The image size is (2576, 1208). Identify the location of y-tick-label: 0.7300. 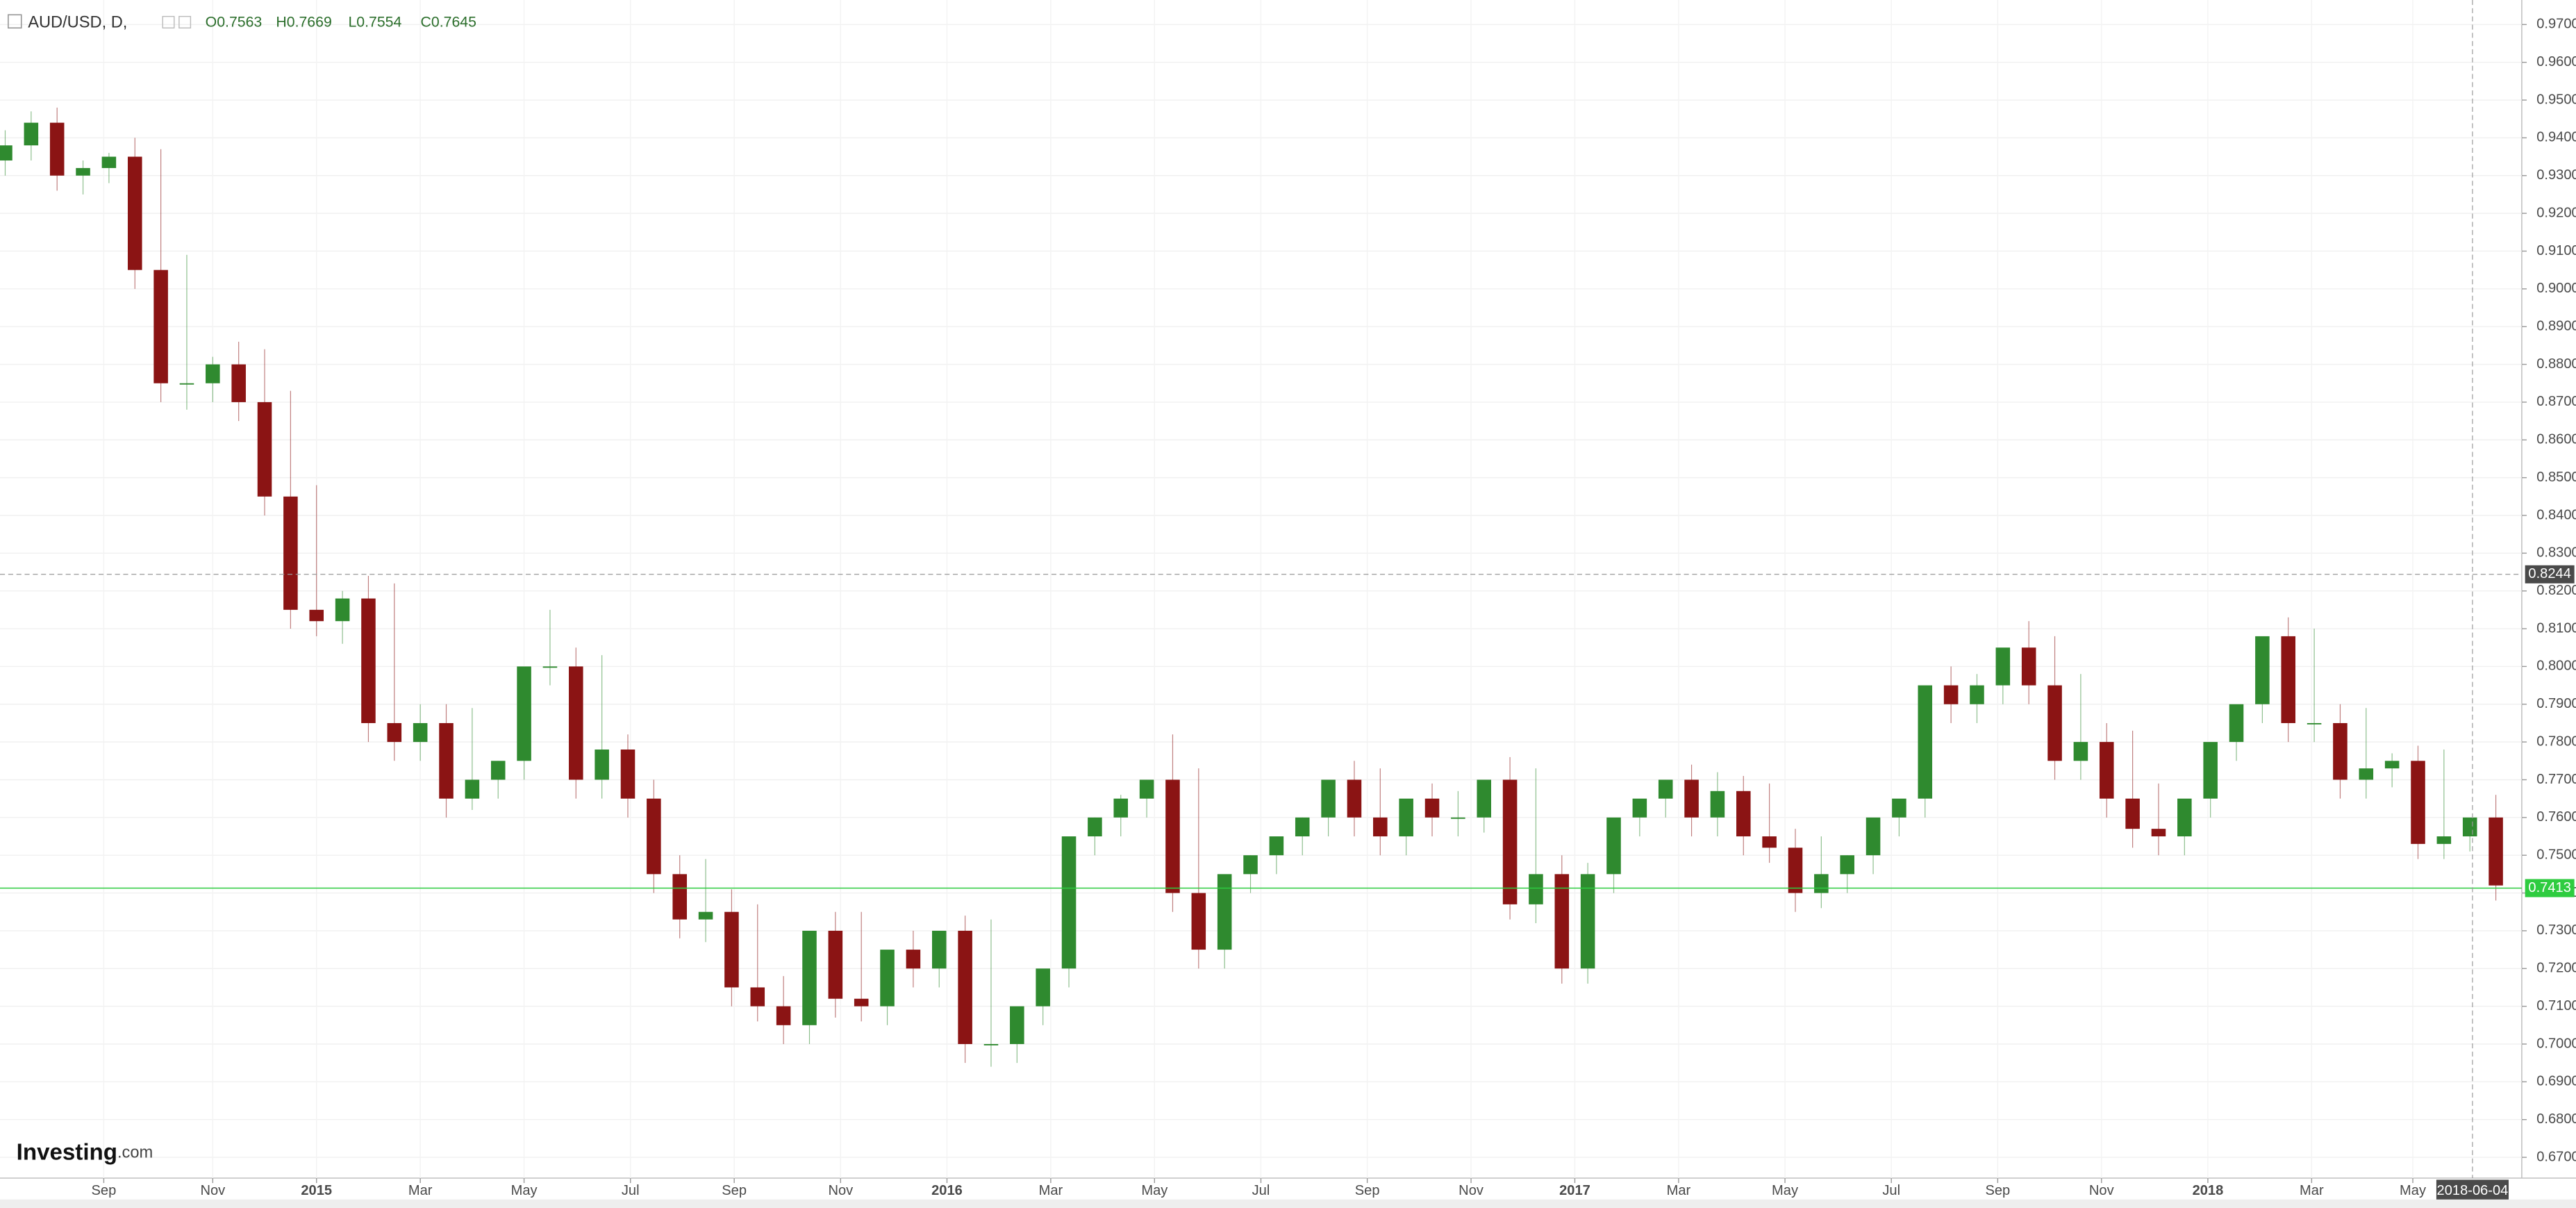
(2556, 930).